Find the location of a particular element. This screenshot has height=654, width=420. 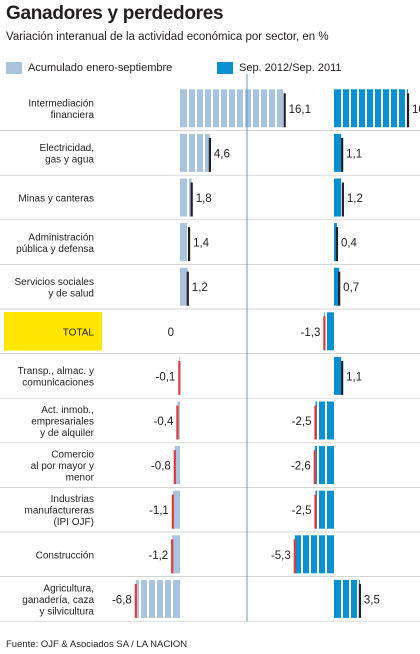

value-label: -0,4 is located at coordinates (164, 422).